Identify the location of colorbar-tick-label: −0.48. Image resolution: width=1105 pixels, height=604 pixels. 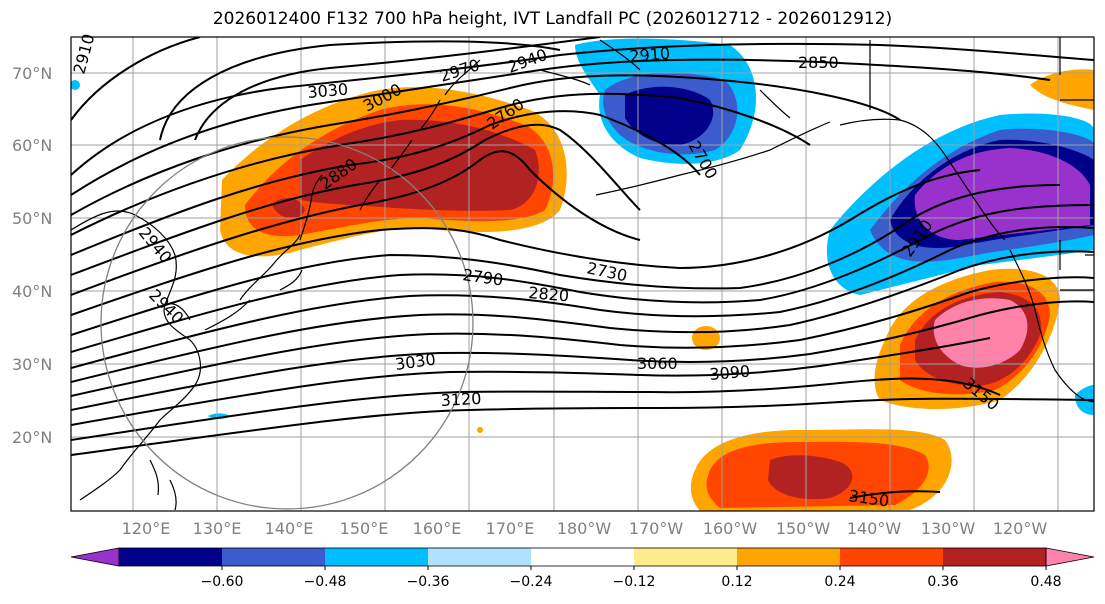
(325, 582).